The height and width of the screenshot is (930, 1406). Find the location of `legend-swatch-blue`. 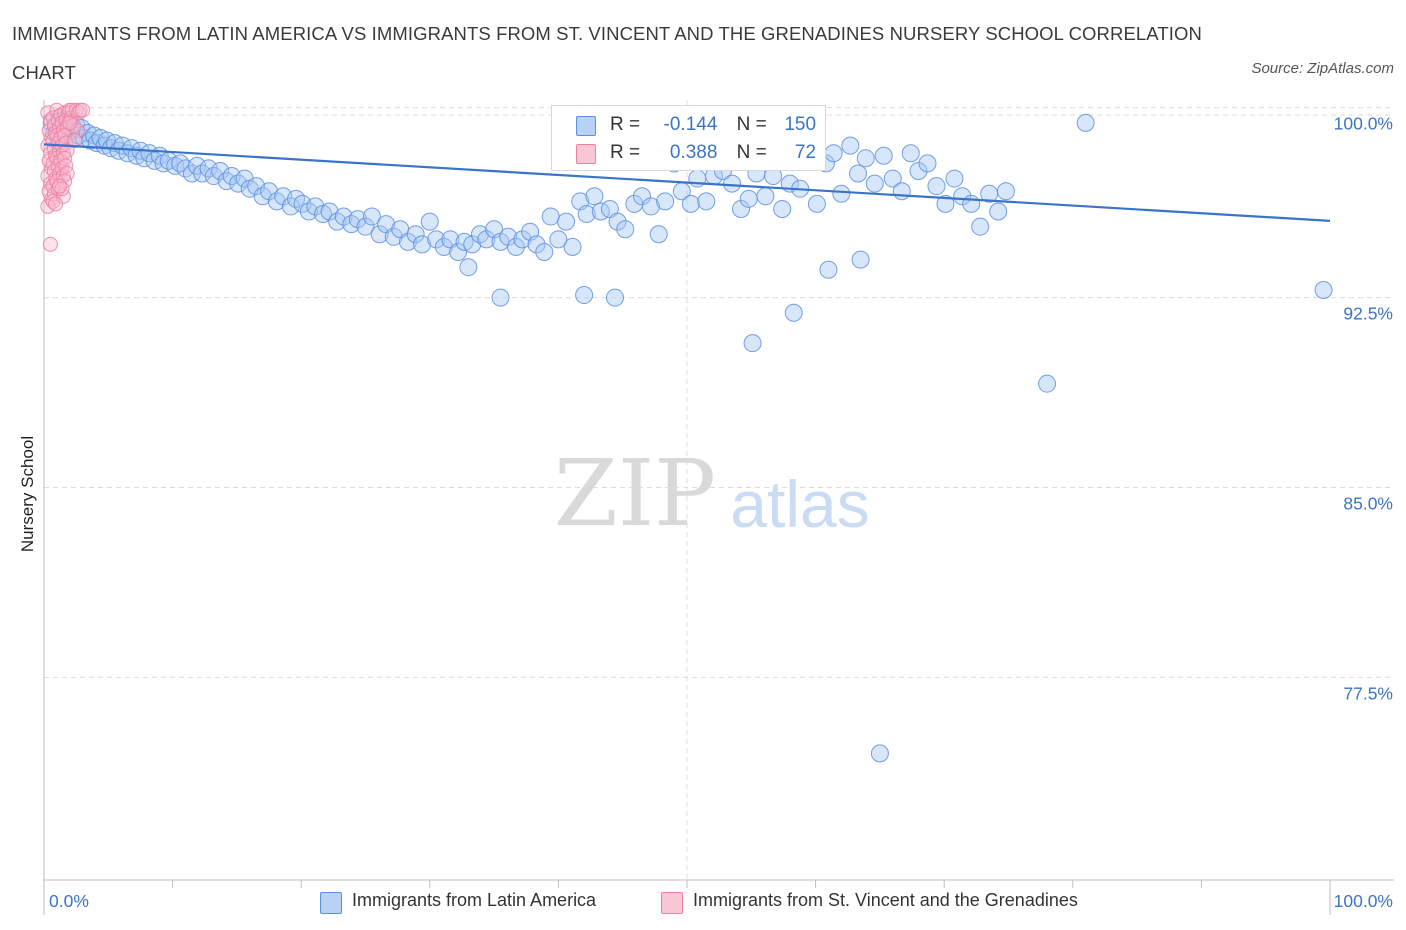

legend-swatch-blue is located at coordinates (586, 126).